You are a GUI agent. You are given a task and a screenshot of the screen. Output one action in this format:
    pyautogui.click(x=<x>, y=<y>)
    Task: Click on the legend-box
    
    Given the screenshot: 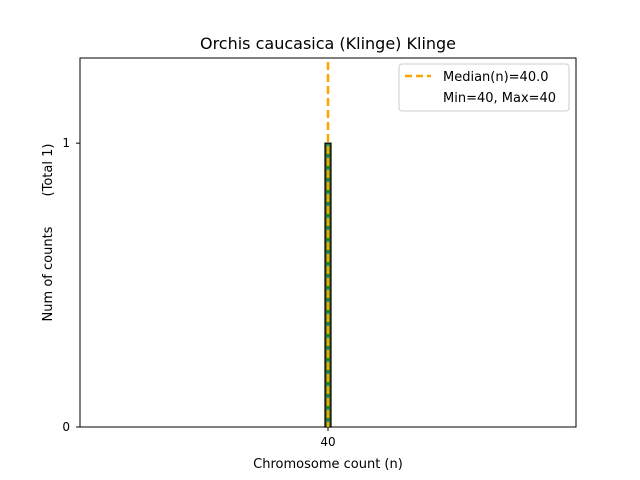 What is the action you would take?
    pyautogui.click(x=484, y=87)
    